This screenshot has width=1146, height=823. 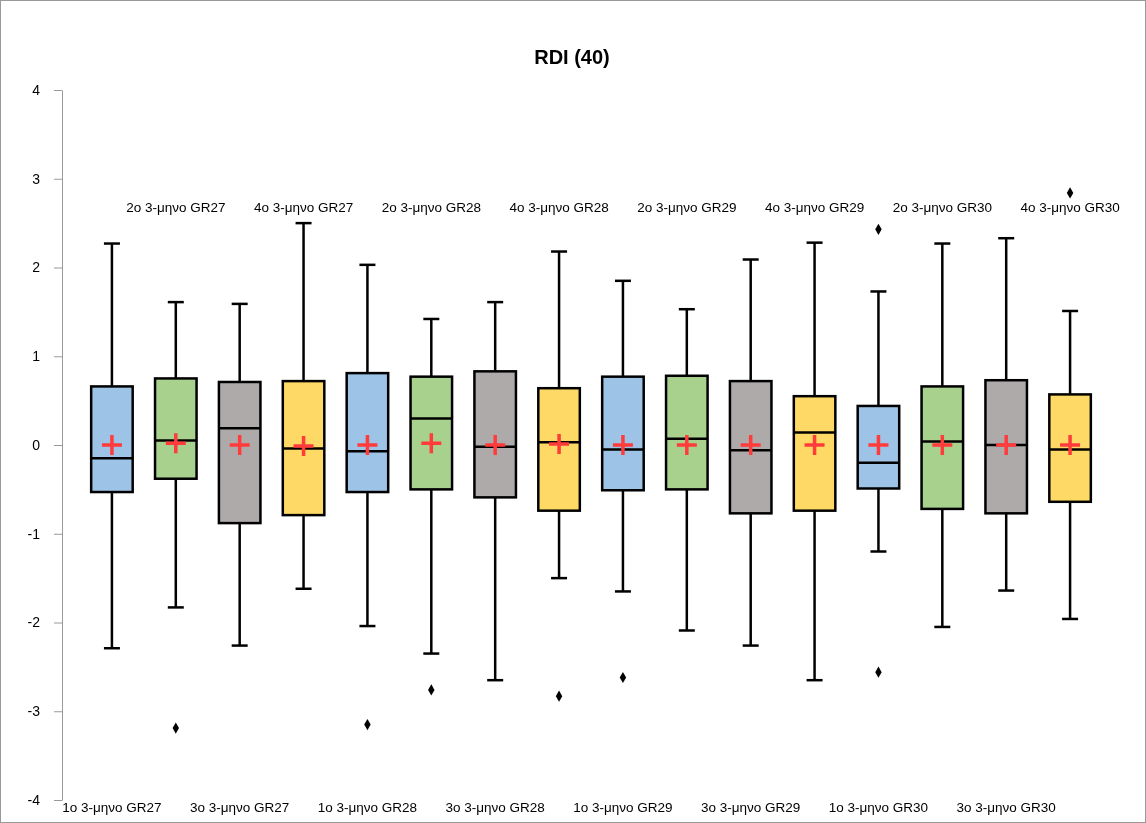 What do you see at coordinates (36, 267) in the screenshot?
I see `y-tick-label: 2` at bounding box center [36, 267].